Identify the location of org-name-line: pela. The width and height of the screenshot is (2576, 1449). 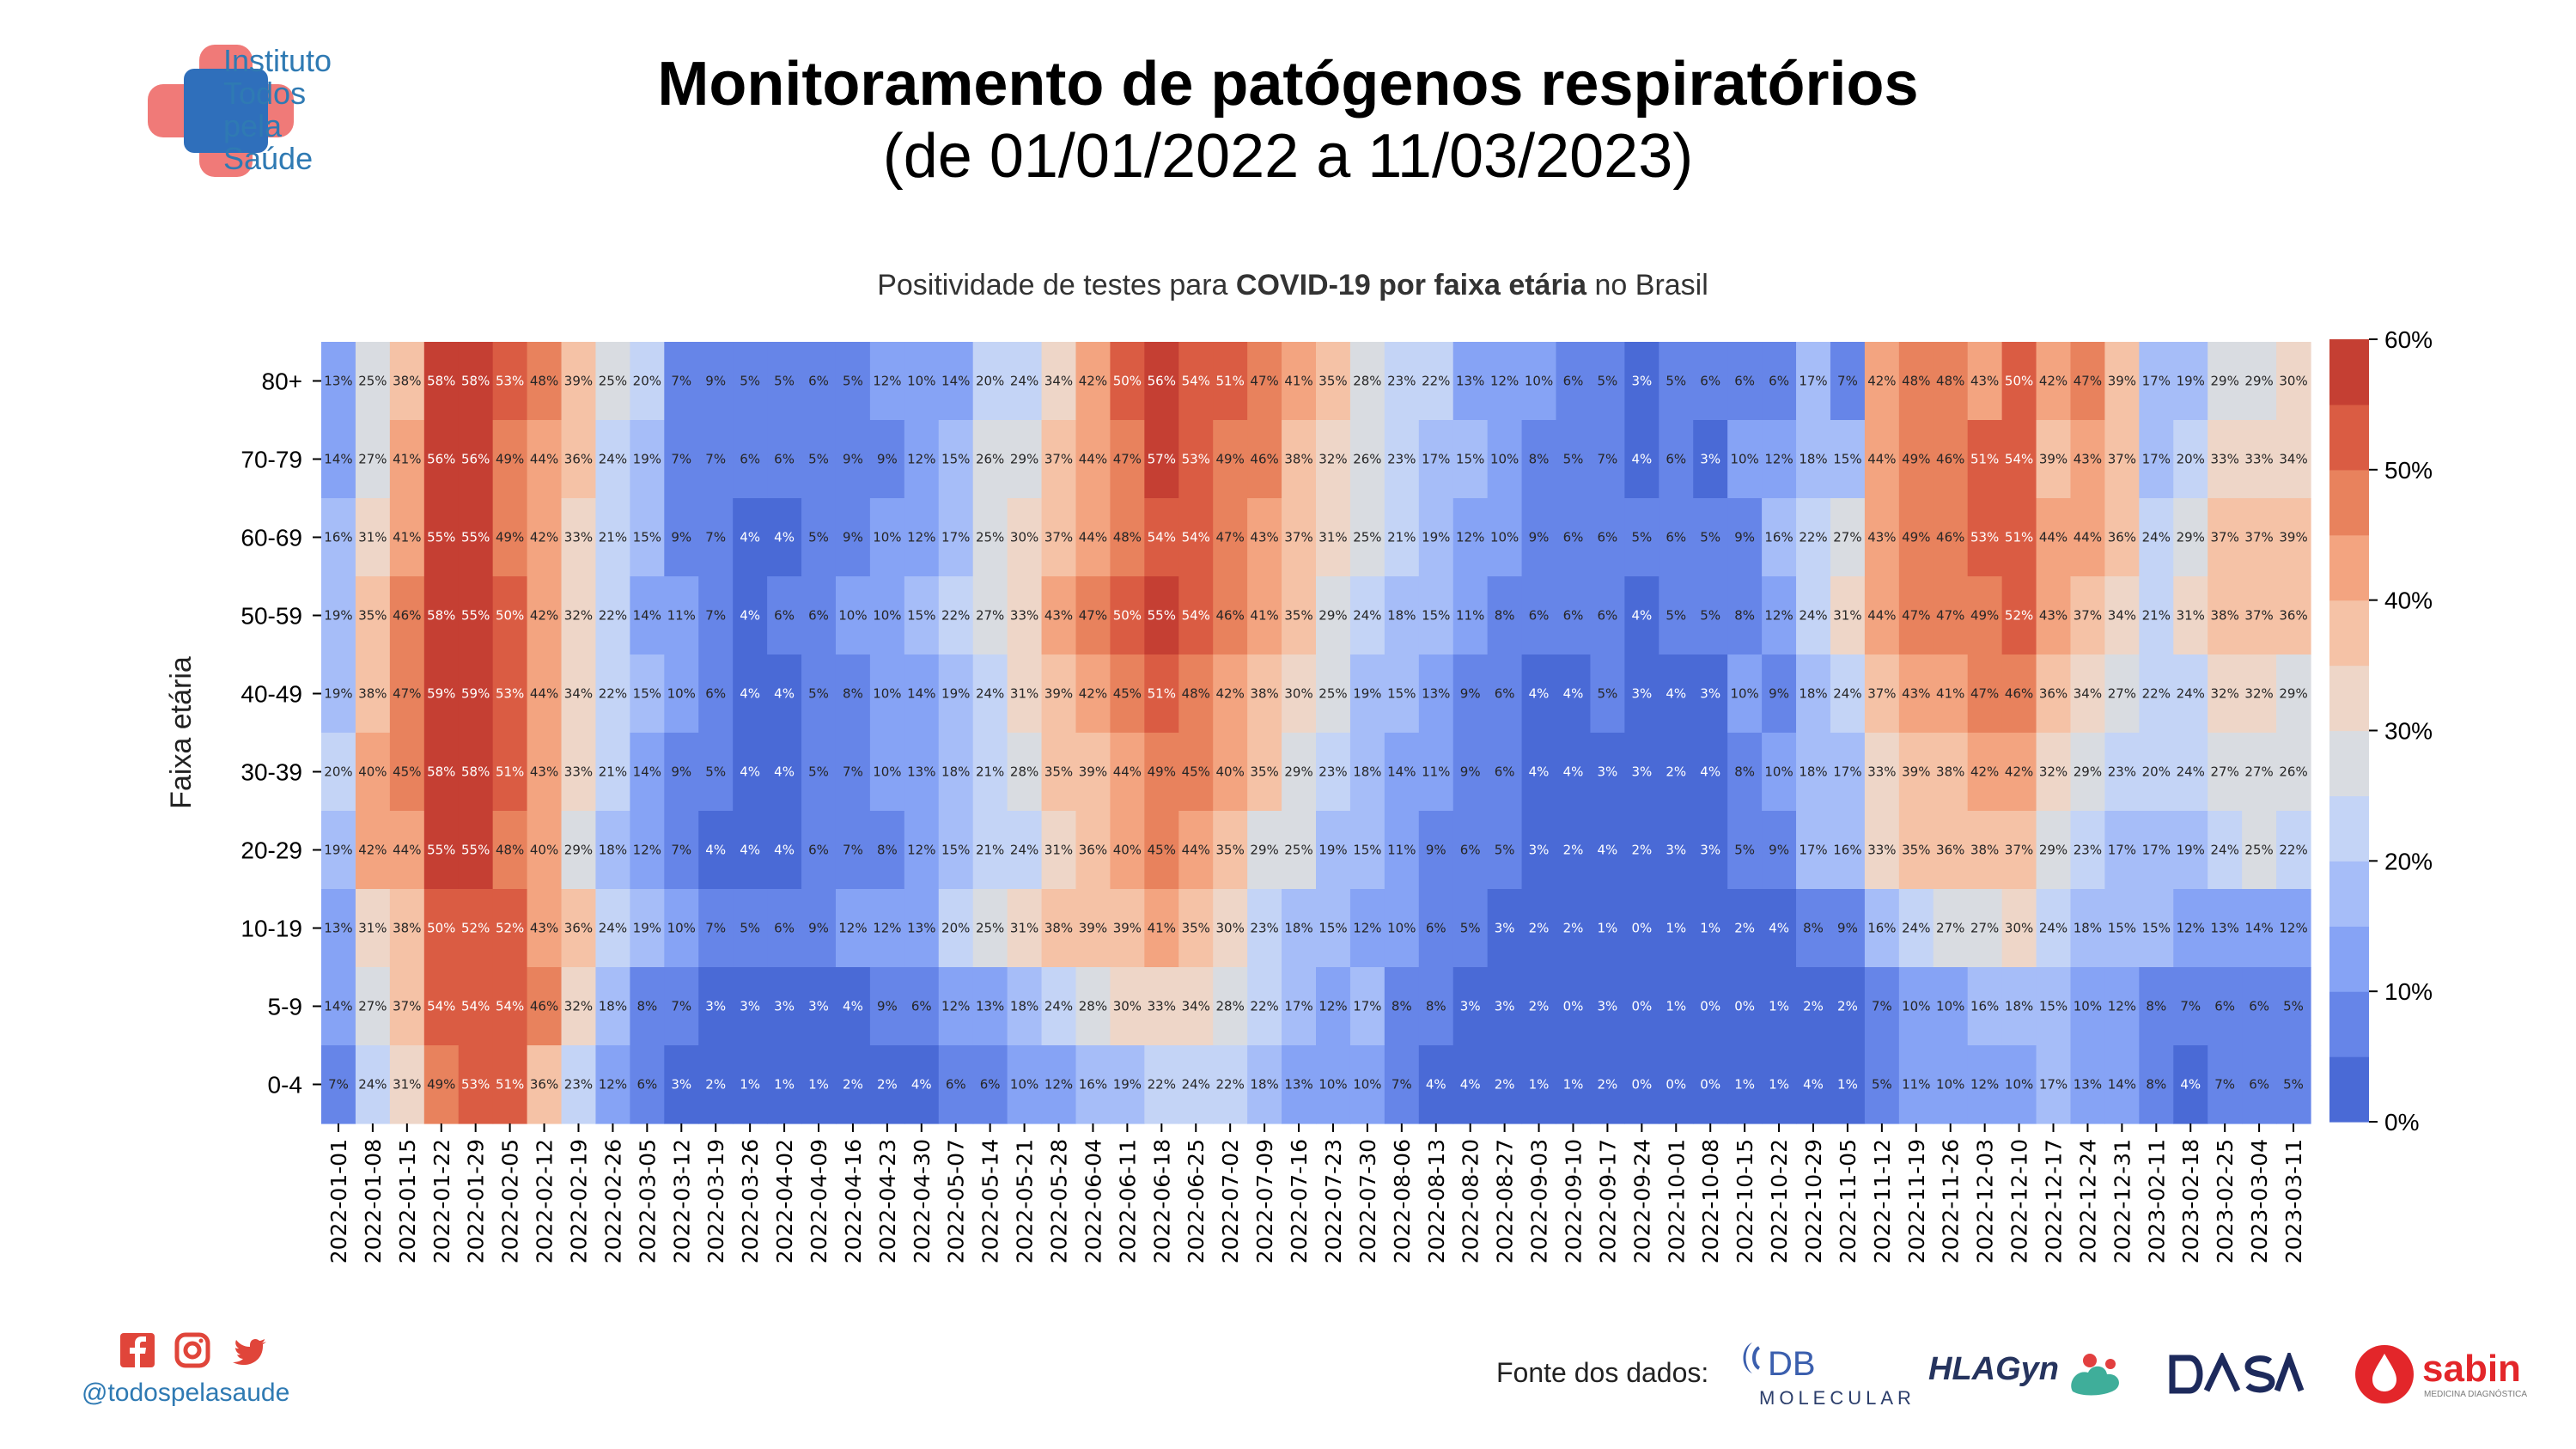
(253, 125).